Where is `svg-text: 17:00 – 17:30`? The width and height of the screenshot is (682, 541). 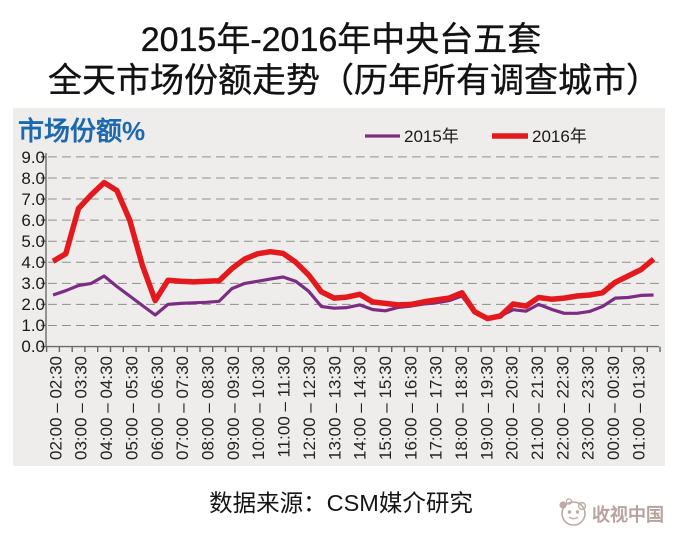 svg-text: 17:00 – 17:30 is located at coordinates (436, 408).